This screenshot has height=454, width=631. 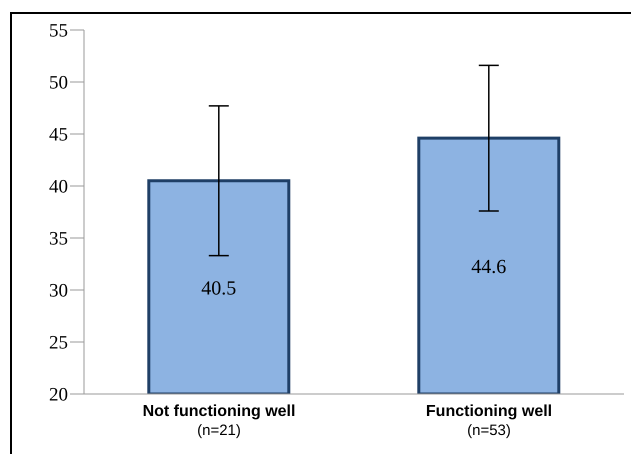 I want to click on data-label: 44.6, so click(x=488, y=267).